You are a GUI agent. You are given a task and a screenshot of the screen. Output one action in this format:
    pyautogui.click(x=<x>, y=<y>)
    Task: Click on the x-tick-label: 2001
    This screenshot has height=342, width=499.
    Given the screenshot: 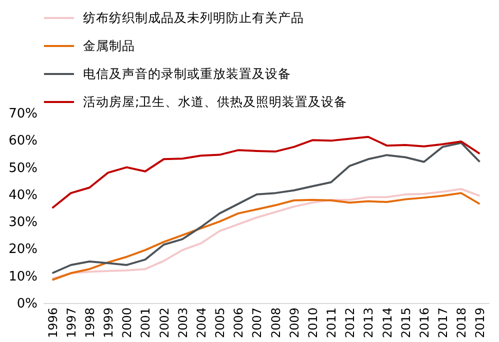 What is the action you would take?
    pyautogui.click(x=145, y=323)
    